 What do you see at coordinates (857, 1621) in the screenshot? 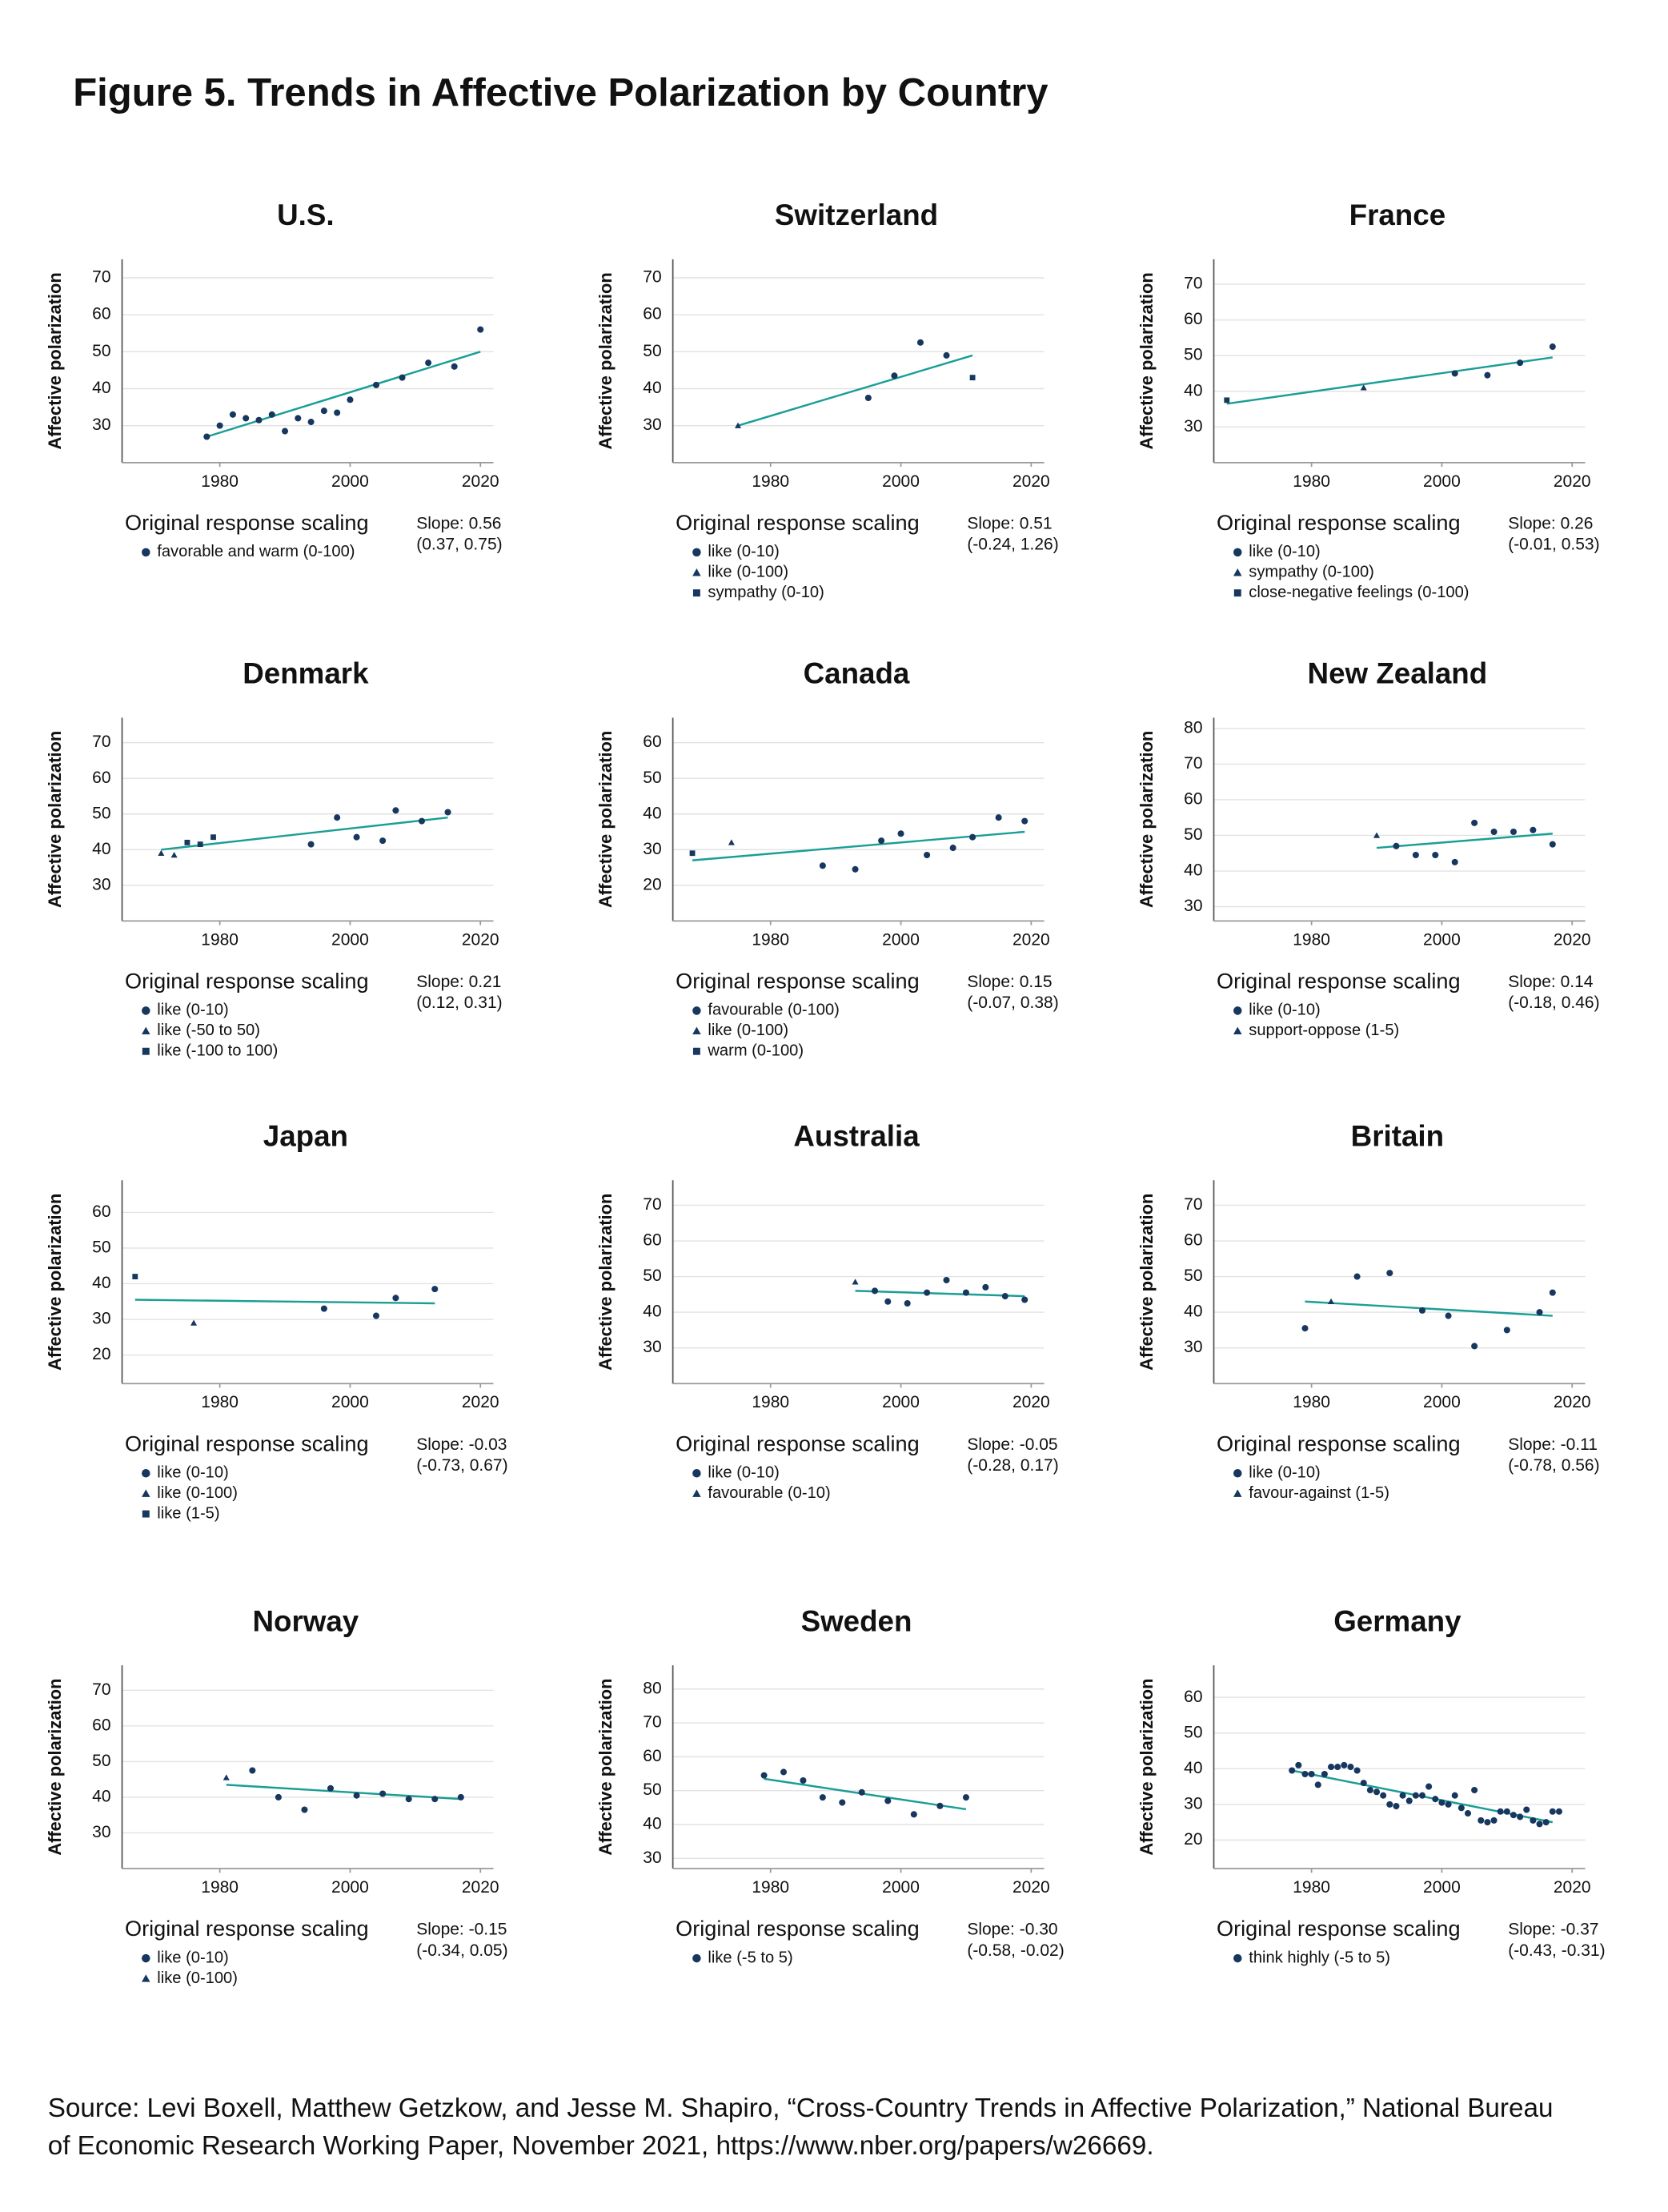
I see `chart-title: Sweden` at bounding box center [857, 1621].